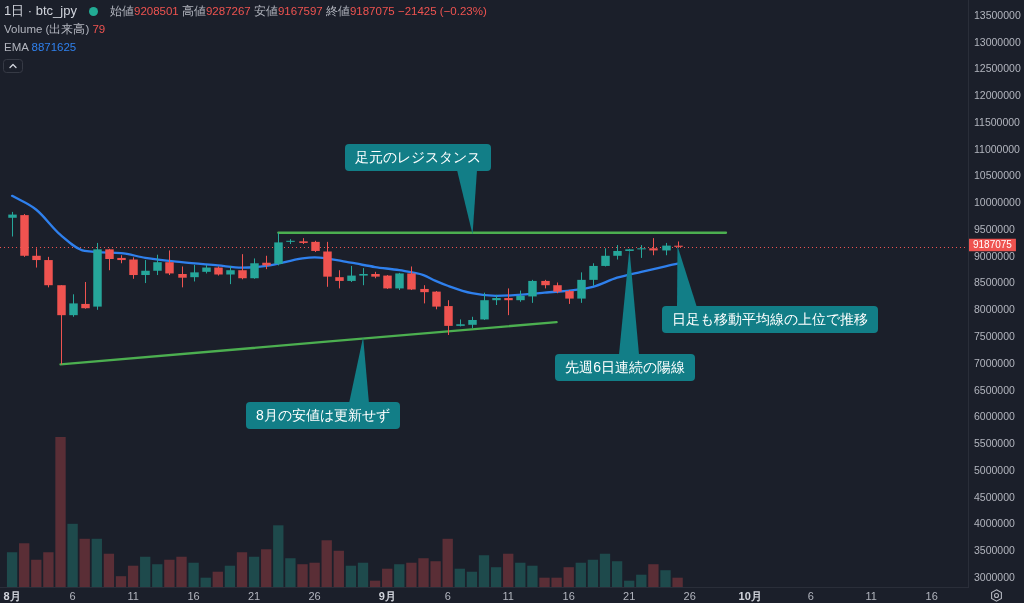  I want to click on y-tick-label: 12500000, so click(997, 68).